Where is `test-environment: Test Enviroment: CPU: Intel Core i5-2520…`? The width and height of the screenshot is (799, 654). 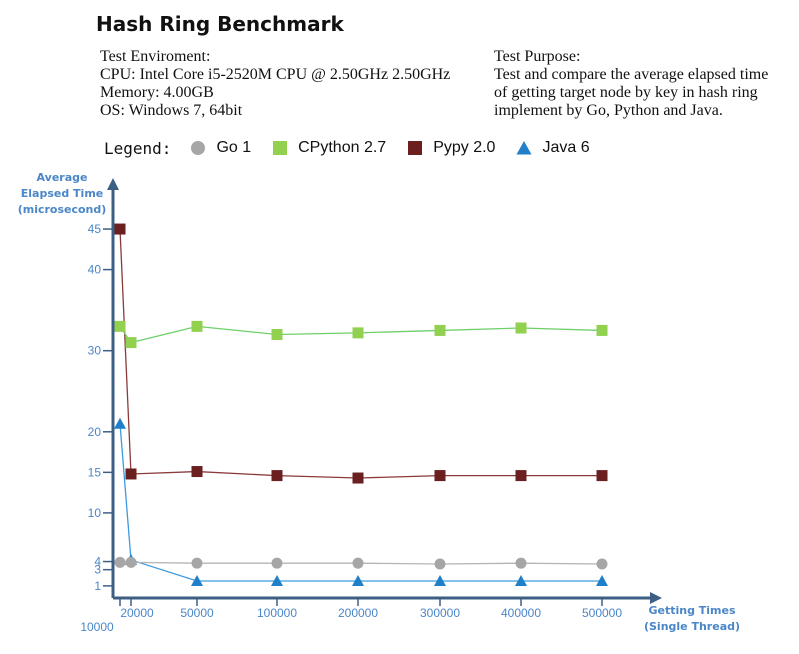 test-environment: Test Enviroment: CPU: Intel Core i5-2520… is located at coordinates (275, 84).